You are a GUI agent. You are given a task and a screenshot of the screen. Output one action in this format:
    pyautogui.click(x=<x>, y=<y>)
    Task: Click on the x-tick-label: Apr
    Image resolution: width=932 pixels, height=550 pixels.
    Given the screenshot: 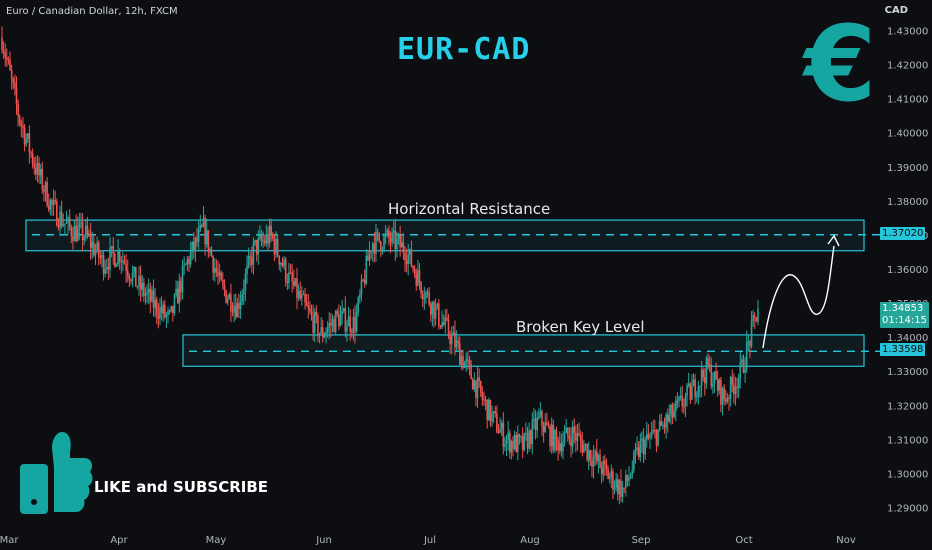 What is the action you would take?
    pyautogui.click(x=119, y=540)
    